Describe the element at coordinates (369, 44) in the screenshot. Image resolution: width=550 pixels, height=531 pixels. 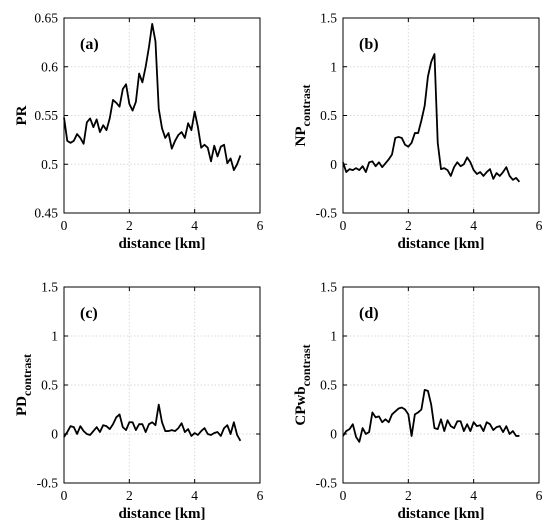
I see `panel-label: (b)` at that location.